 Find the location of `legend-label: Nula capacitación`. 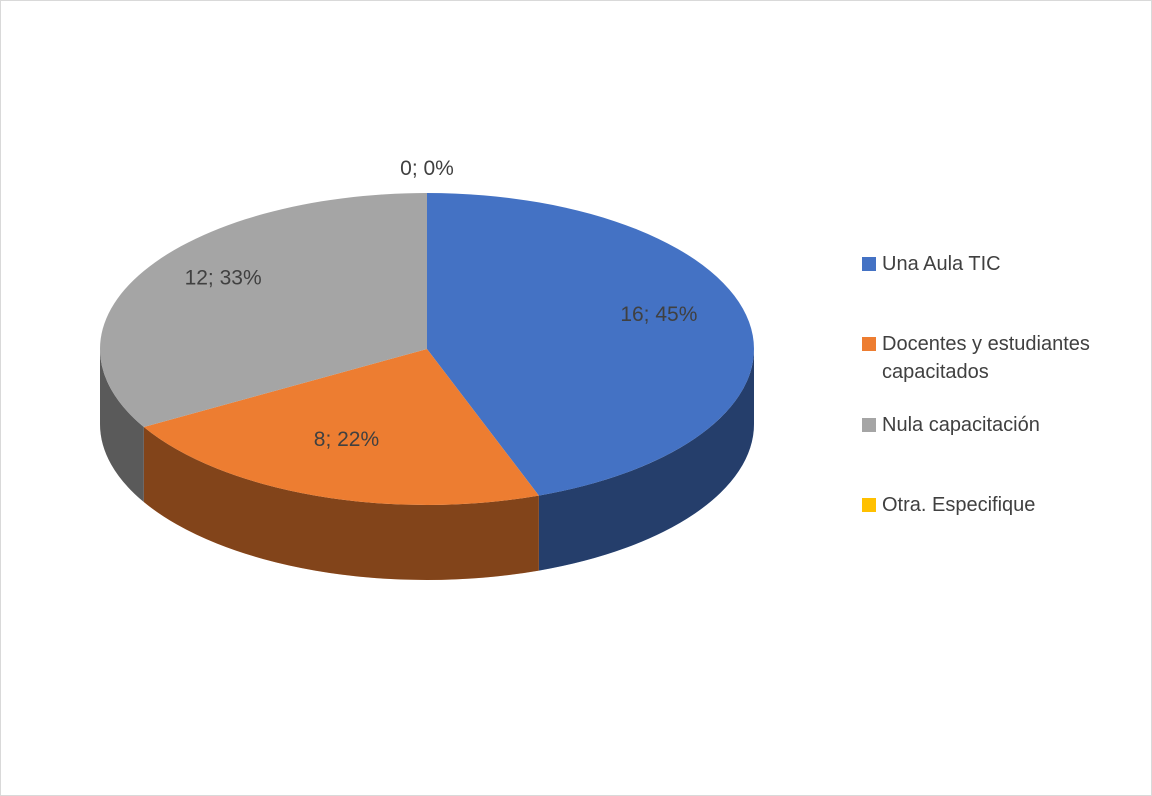

legend-label: Nula capacitación is located at coordinates (961, 425).